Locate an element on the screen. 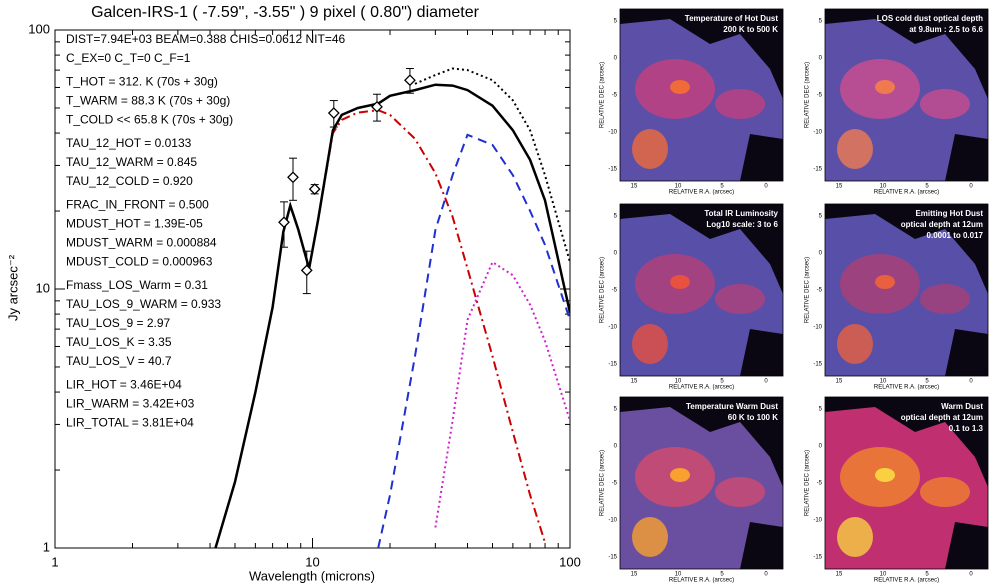  annotation: TAU_LOS_V = 40.7 is located at coordinates (119, 361).